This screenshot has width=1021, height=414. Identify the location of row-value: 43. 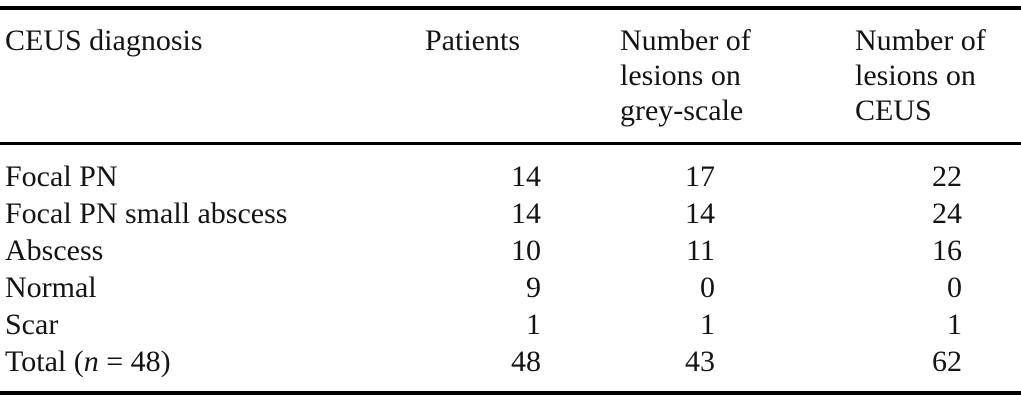
(700, 361).